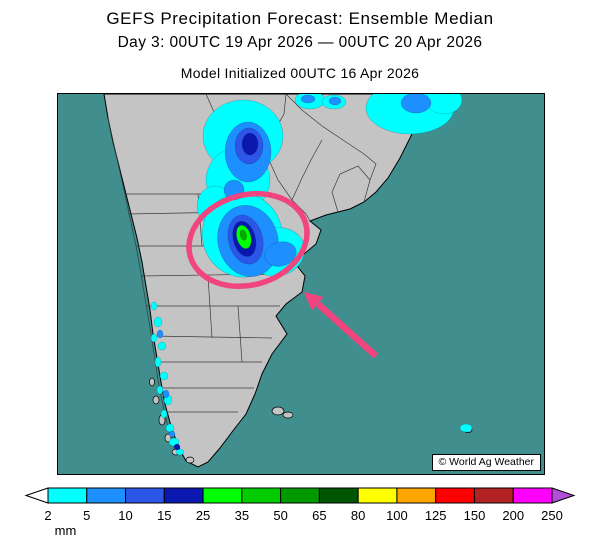 Image resolution: width=600 pixels, height=548 pixels. I want to click on colorbar-tick-label: 100, so click(397, 515).